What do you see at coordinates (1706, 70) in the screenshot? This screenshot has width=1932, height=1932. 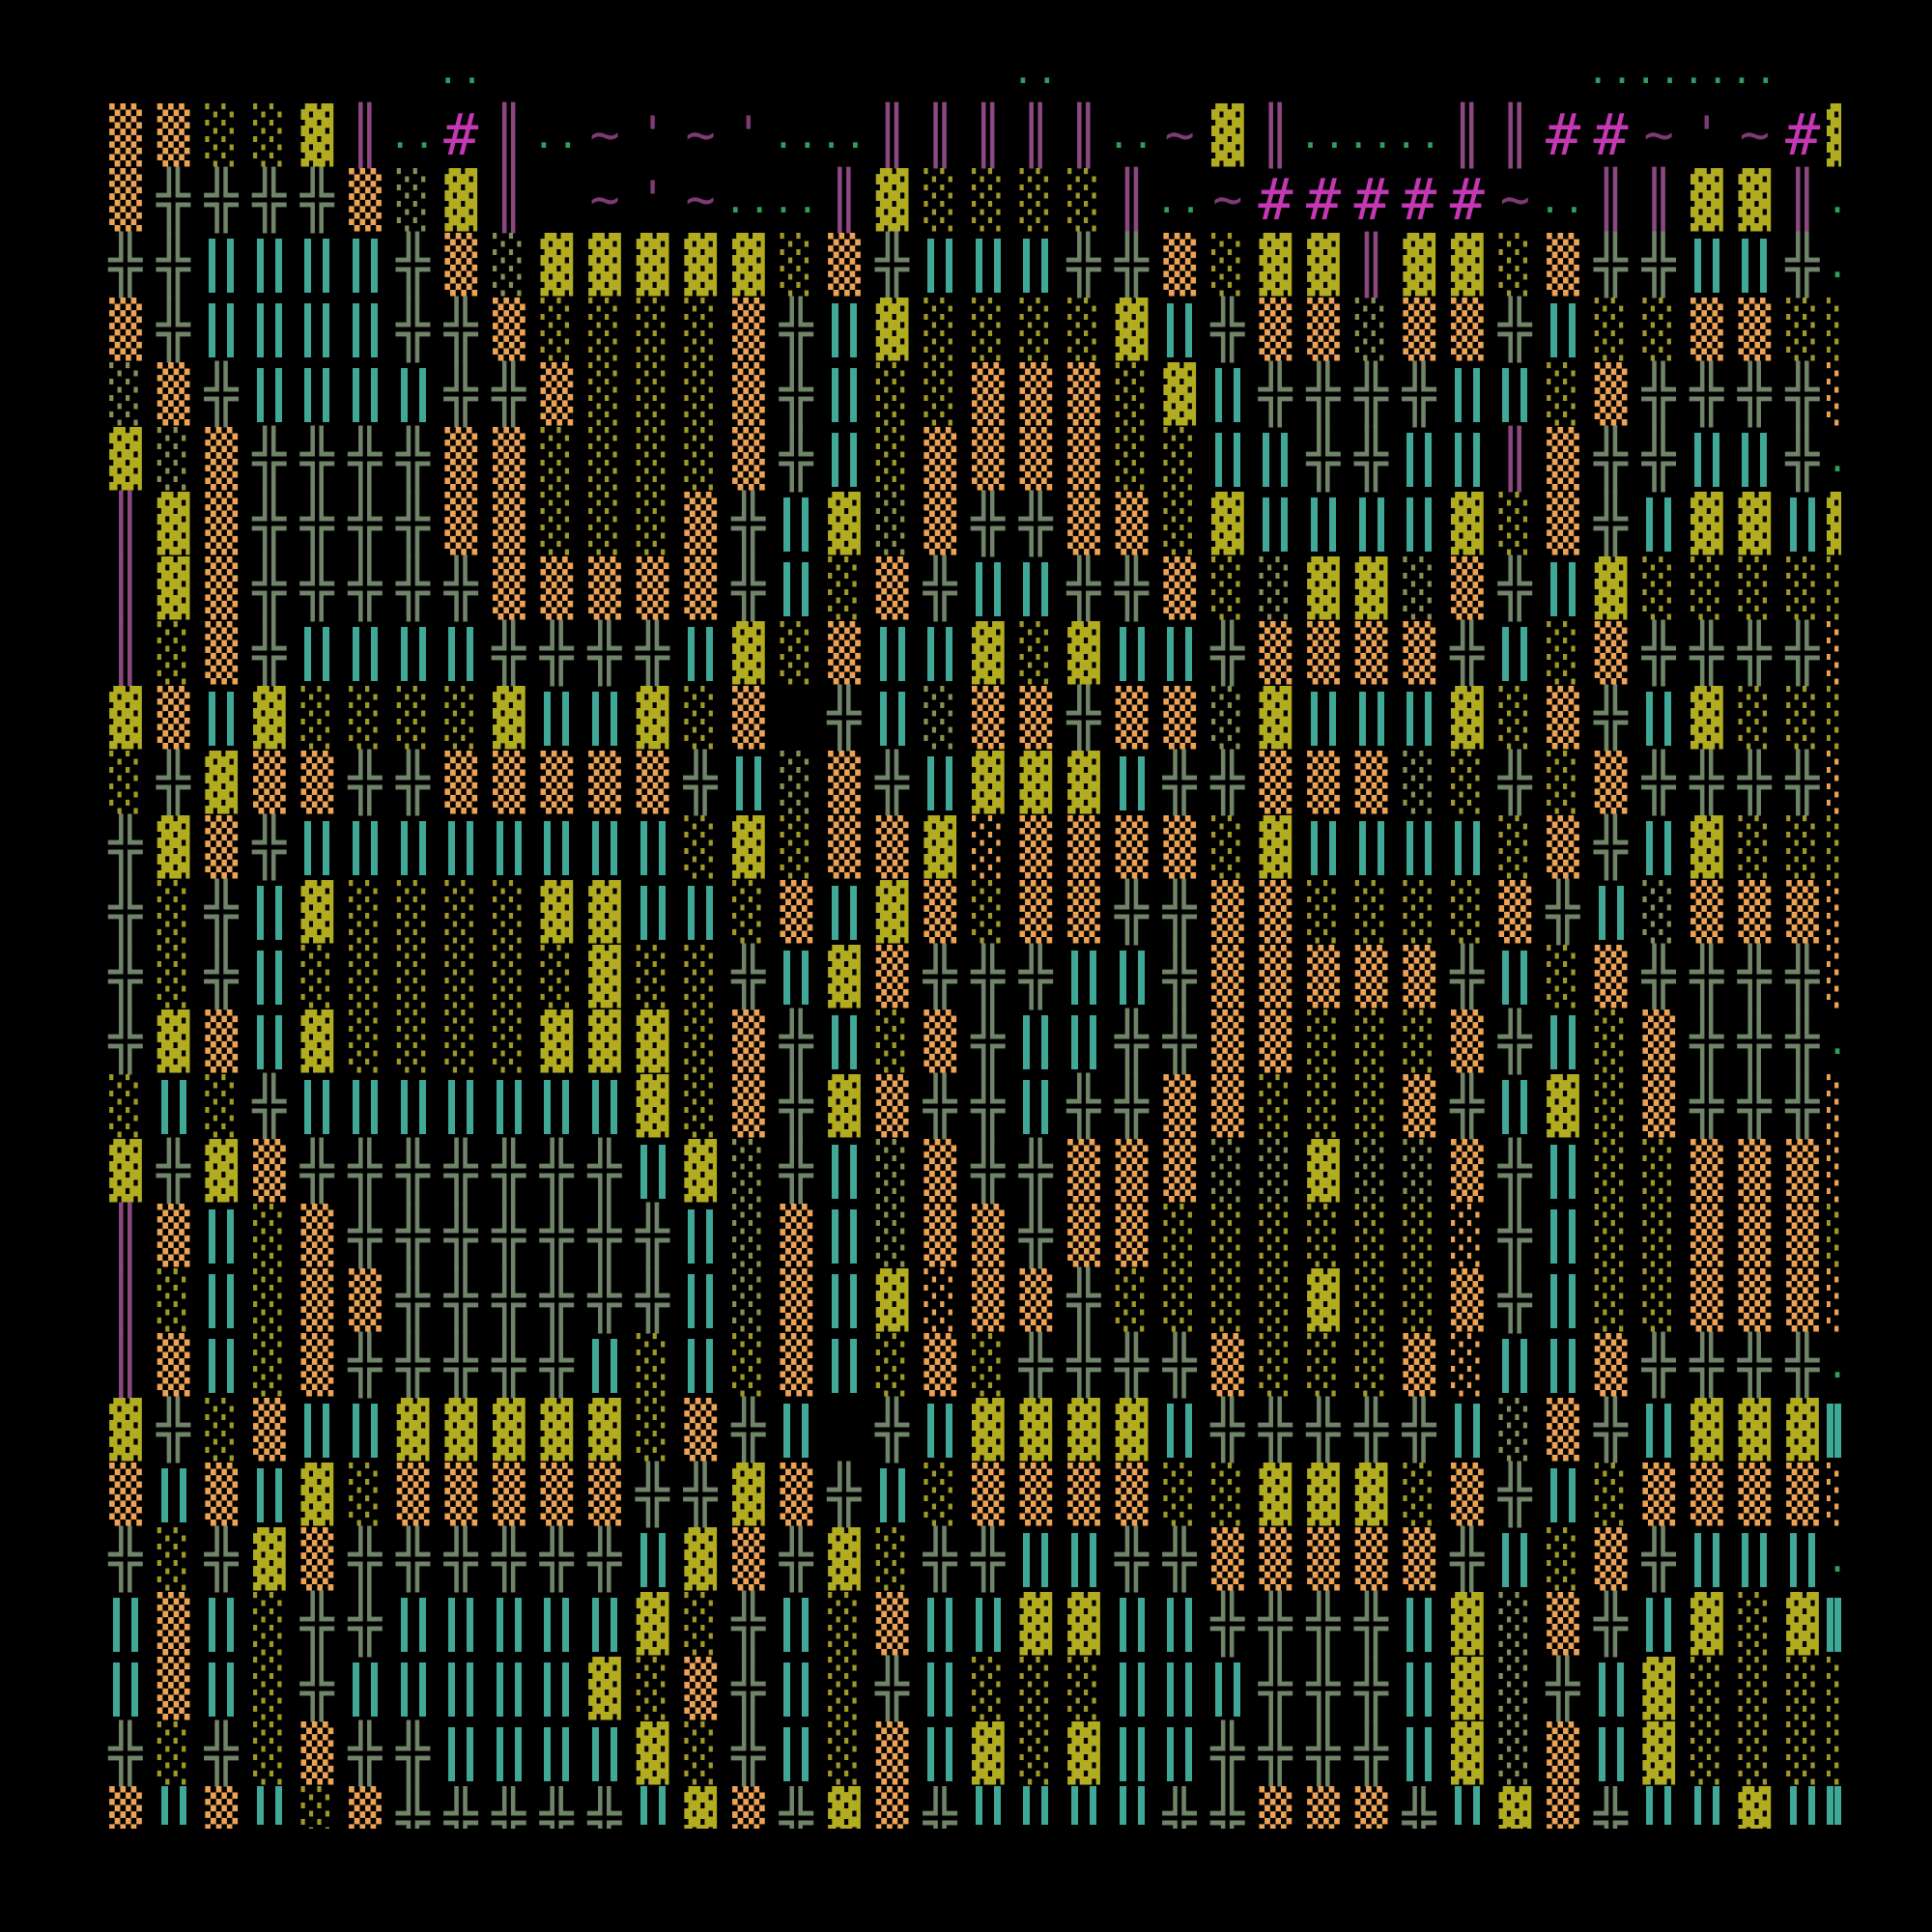 I see `glyph-cell-green-dots: ..` at bounding box center [1706, 70].